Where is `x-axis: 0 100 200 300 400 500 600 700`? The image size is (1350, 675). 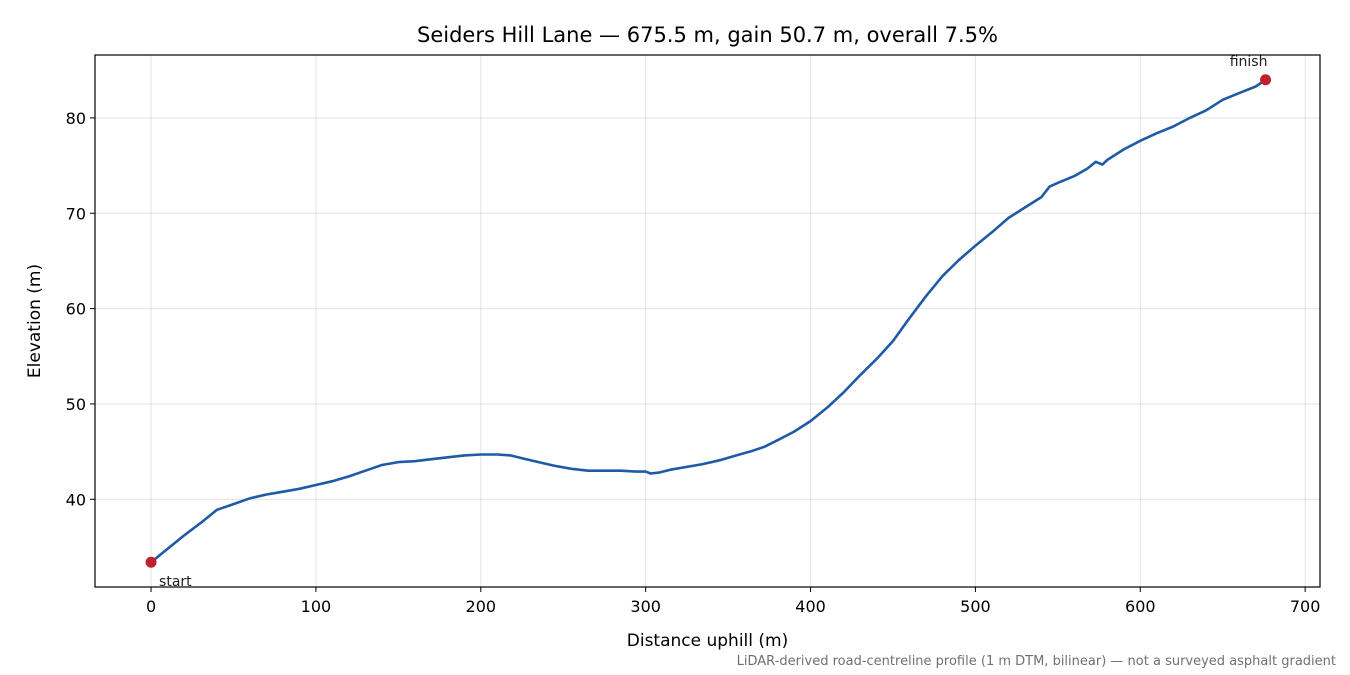
x-axis: 0 100 200 300 400 500 600 700 is located at coordinates (733, 601).